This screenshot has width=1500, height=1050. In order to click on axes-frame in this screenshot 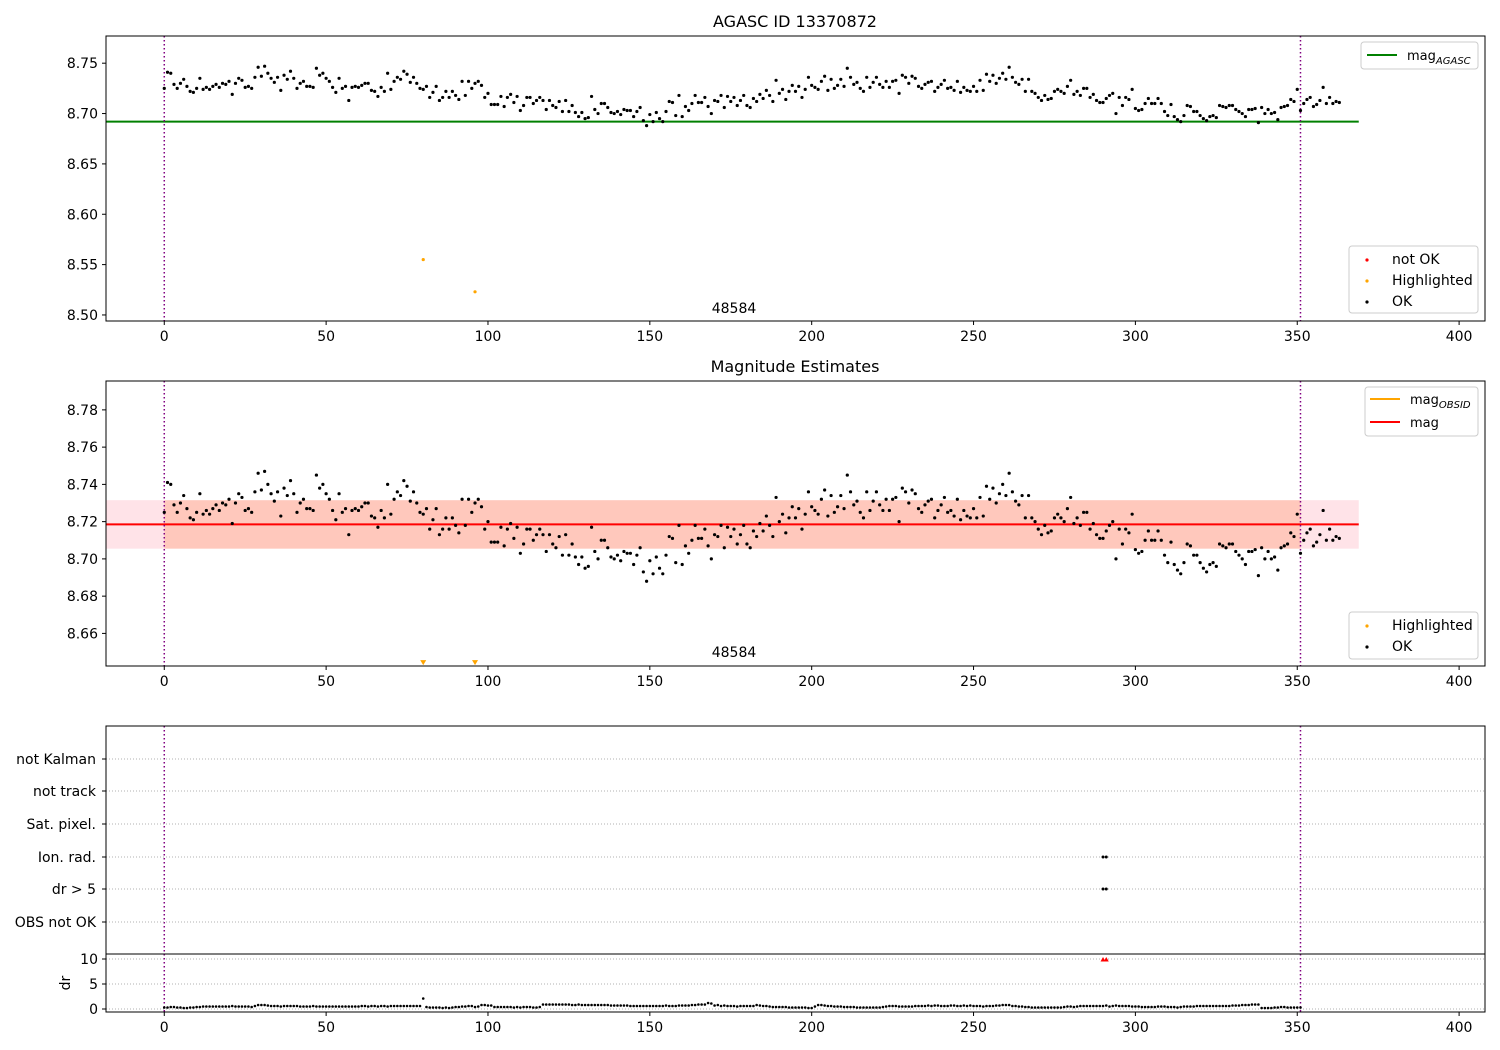, I will do `click(795, 983)`.